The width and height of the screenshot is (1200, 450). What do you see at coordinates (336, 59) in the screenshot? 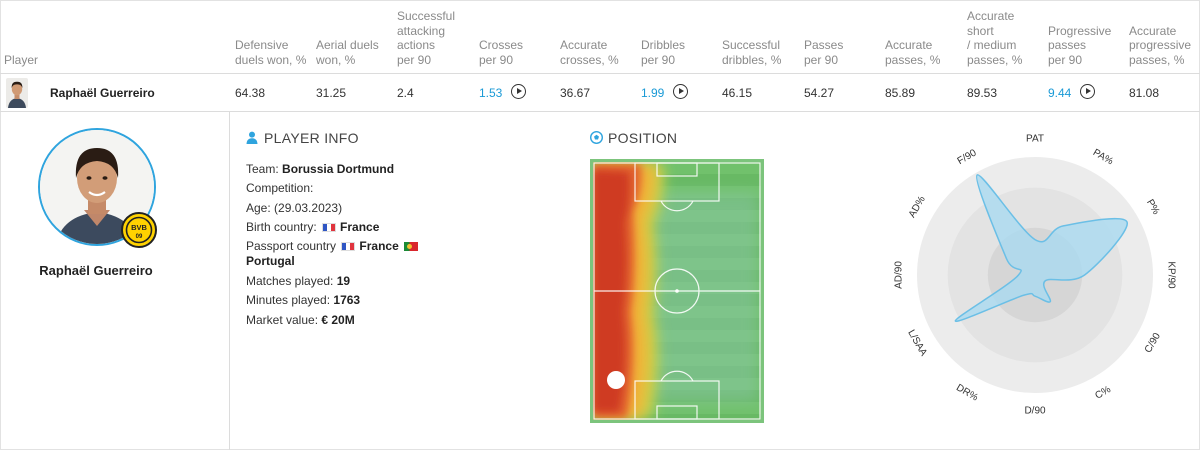
I see `header-col-text: won, %` at bounding box center [336, 59].